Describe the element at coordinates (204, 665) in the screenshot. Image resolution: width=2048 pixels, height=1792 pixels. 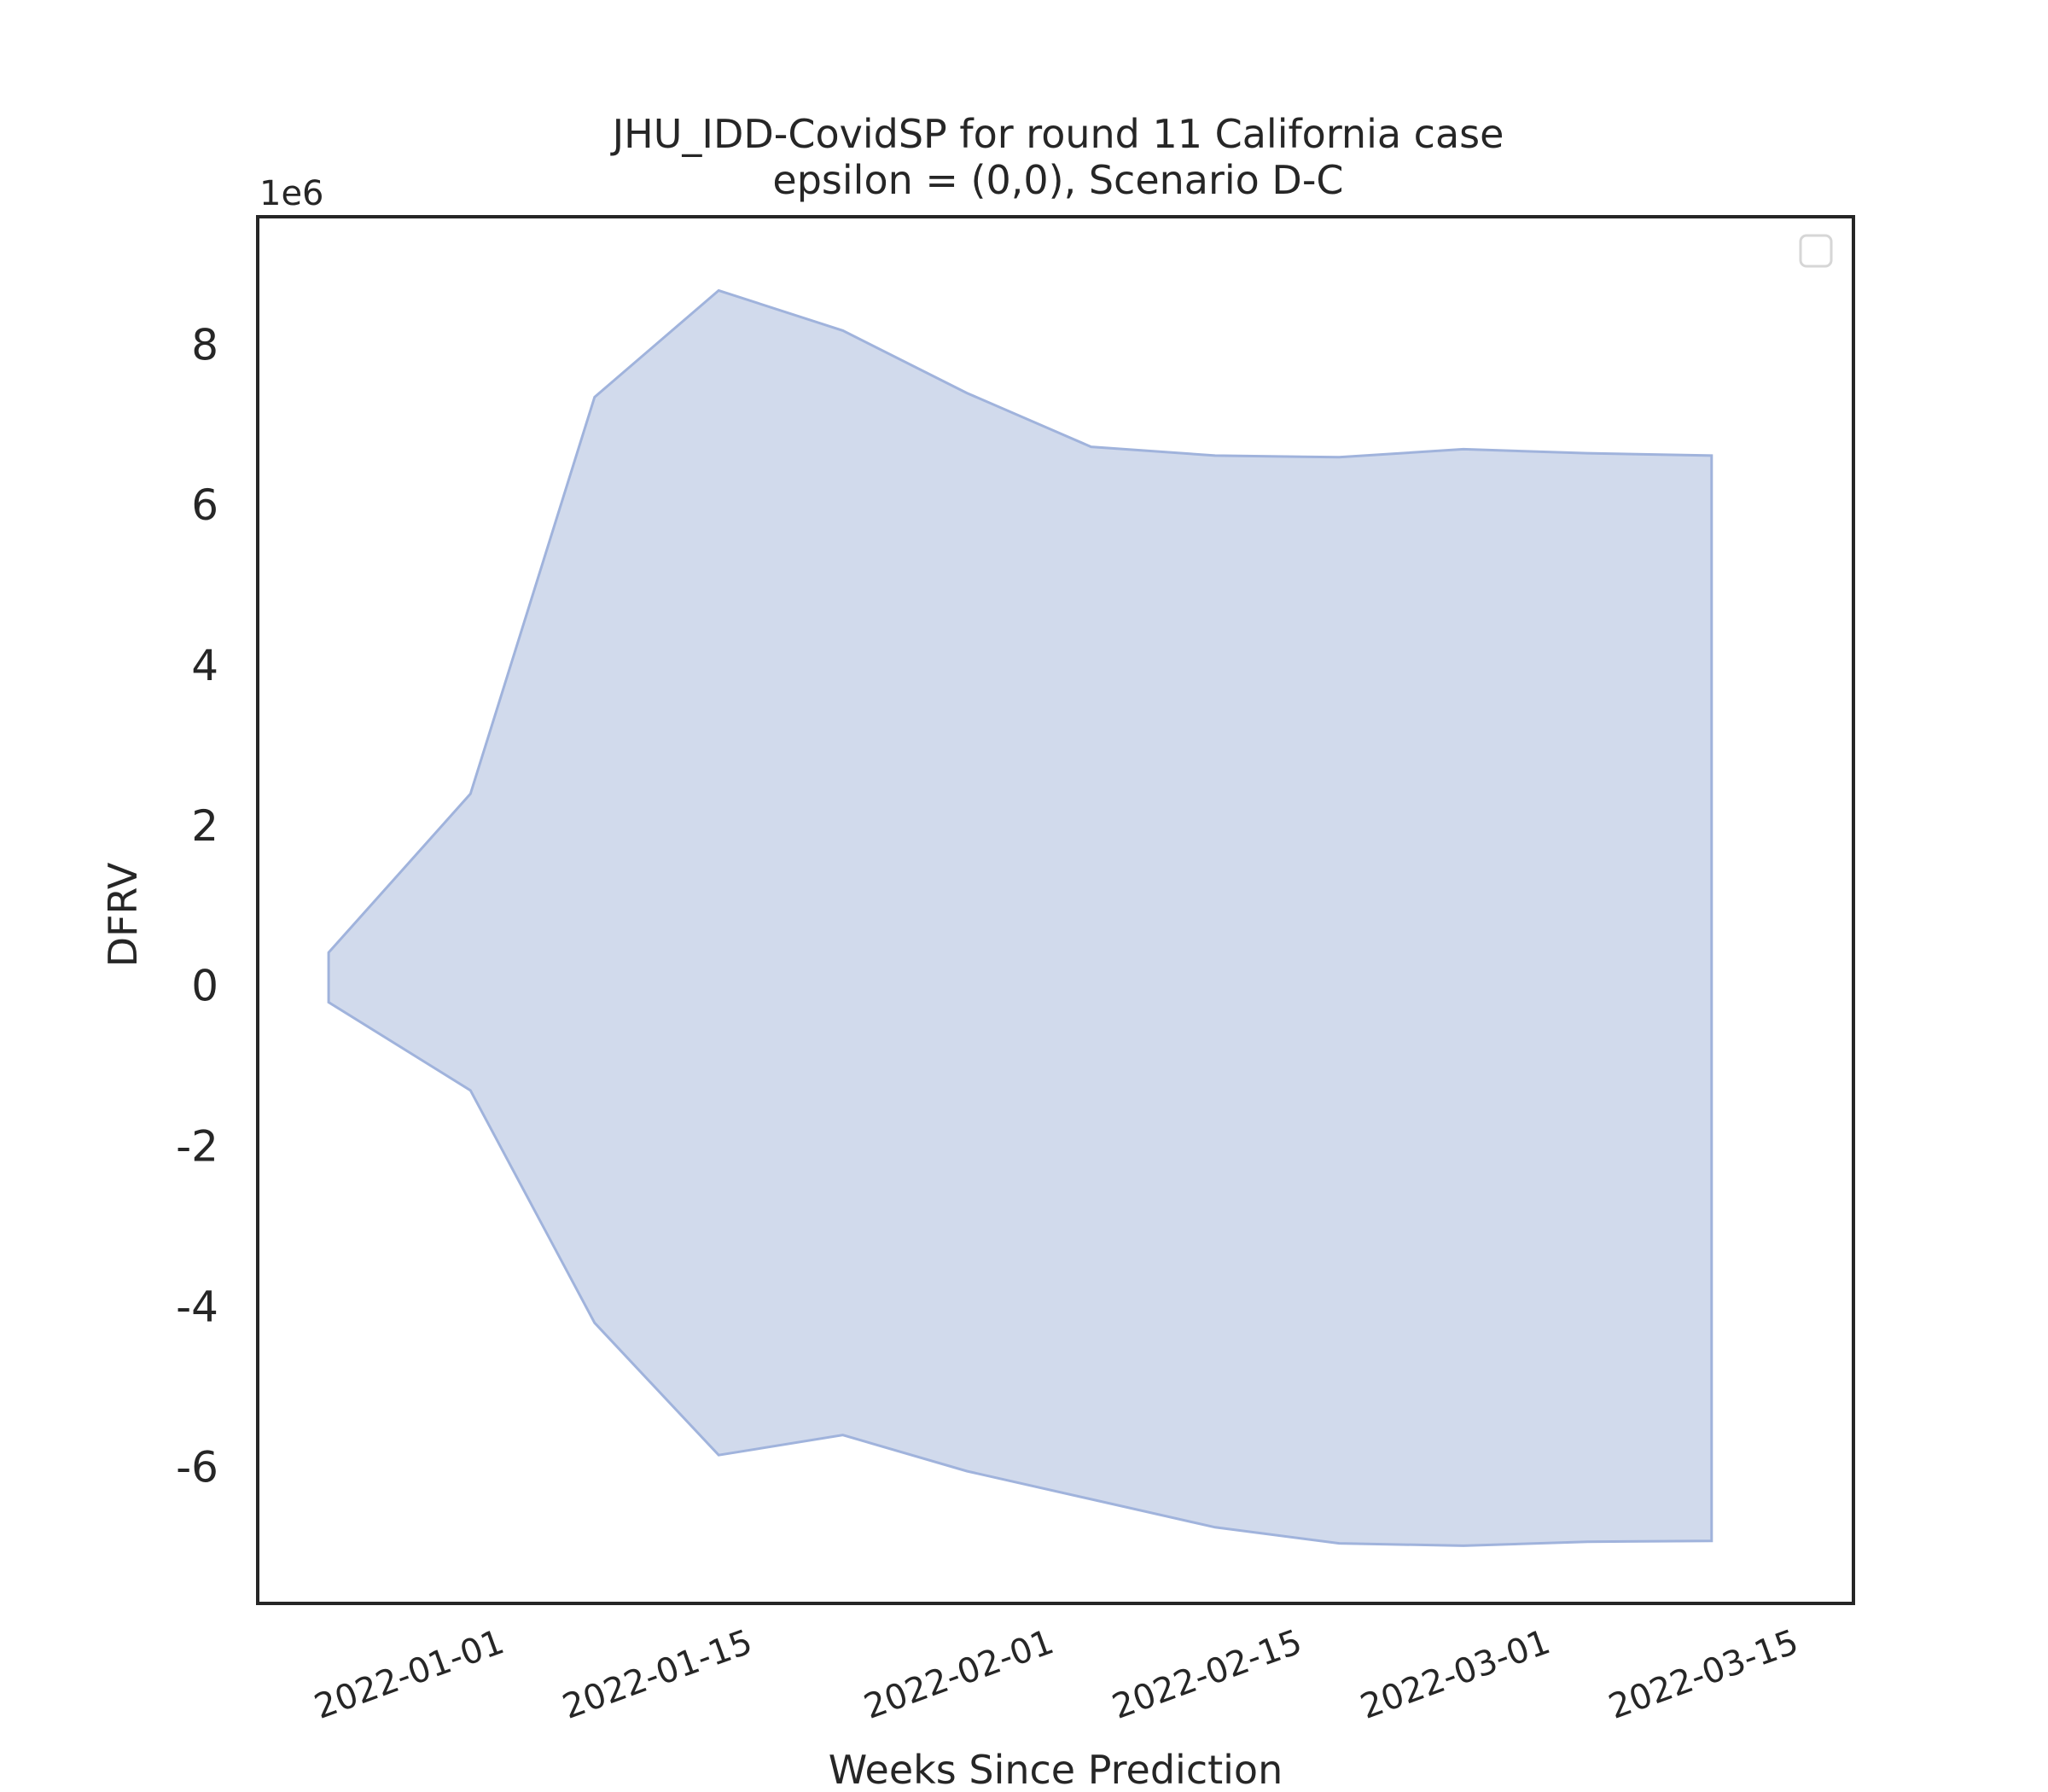
I see `y-tick-label: 4` at that location.